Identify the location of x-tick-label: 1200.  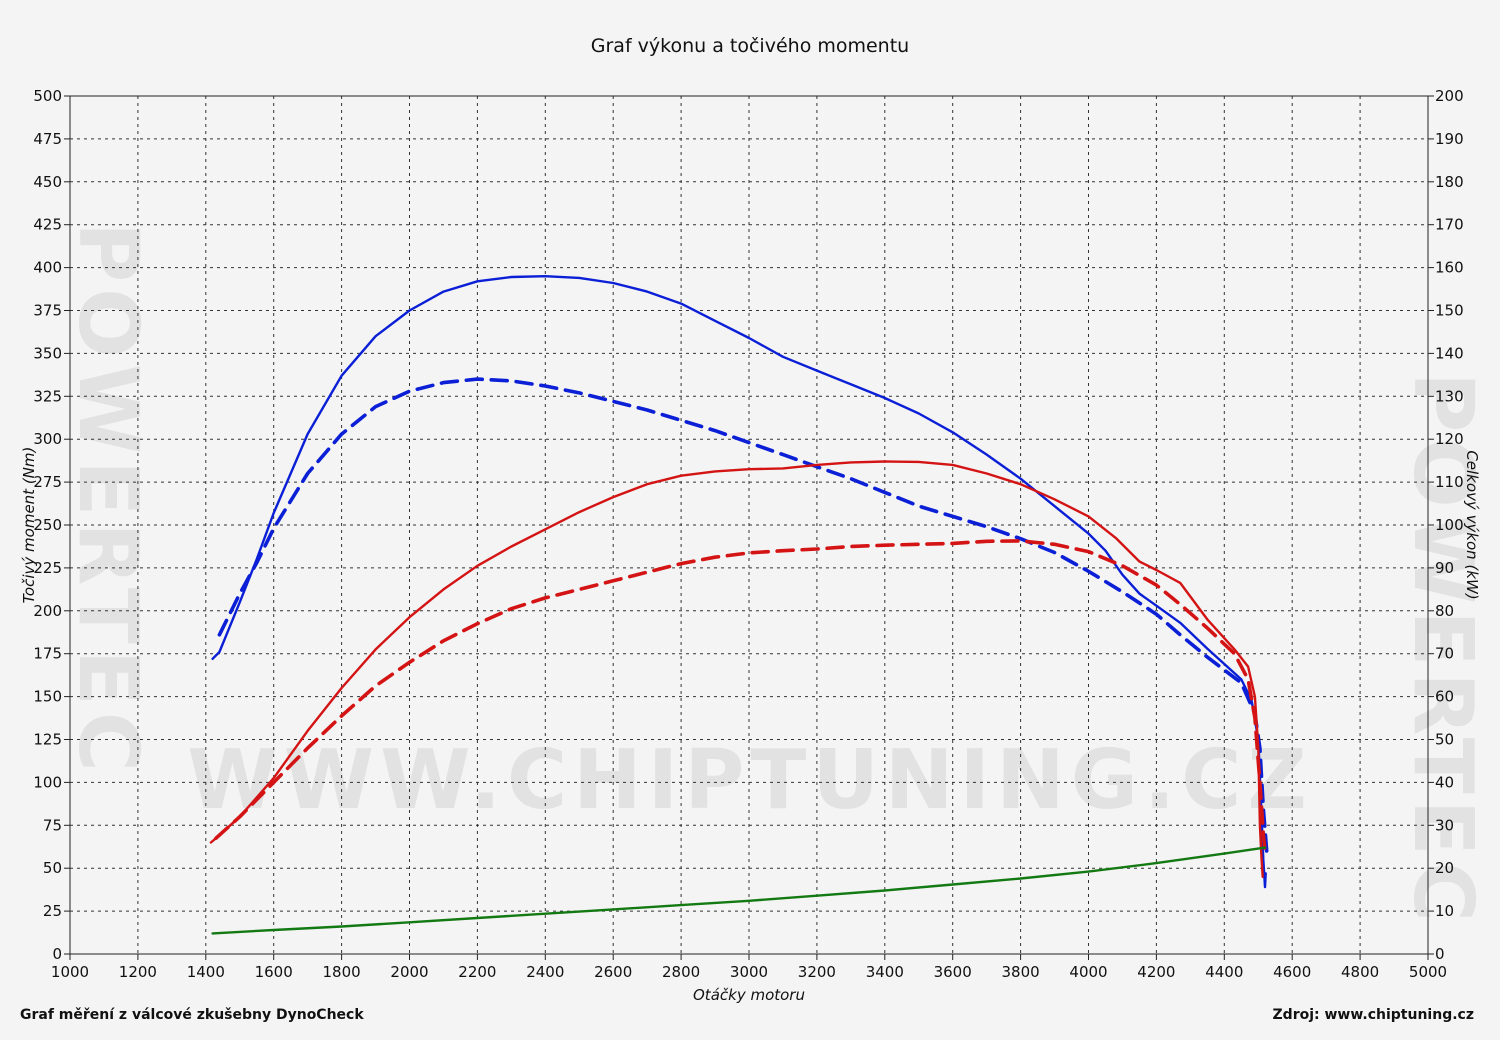
(138, 972).